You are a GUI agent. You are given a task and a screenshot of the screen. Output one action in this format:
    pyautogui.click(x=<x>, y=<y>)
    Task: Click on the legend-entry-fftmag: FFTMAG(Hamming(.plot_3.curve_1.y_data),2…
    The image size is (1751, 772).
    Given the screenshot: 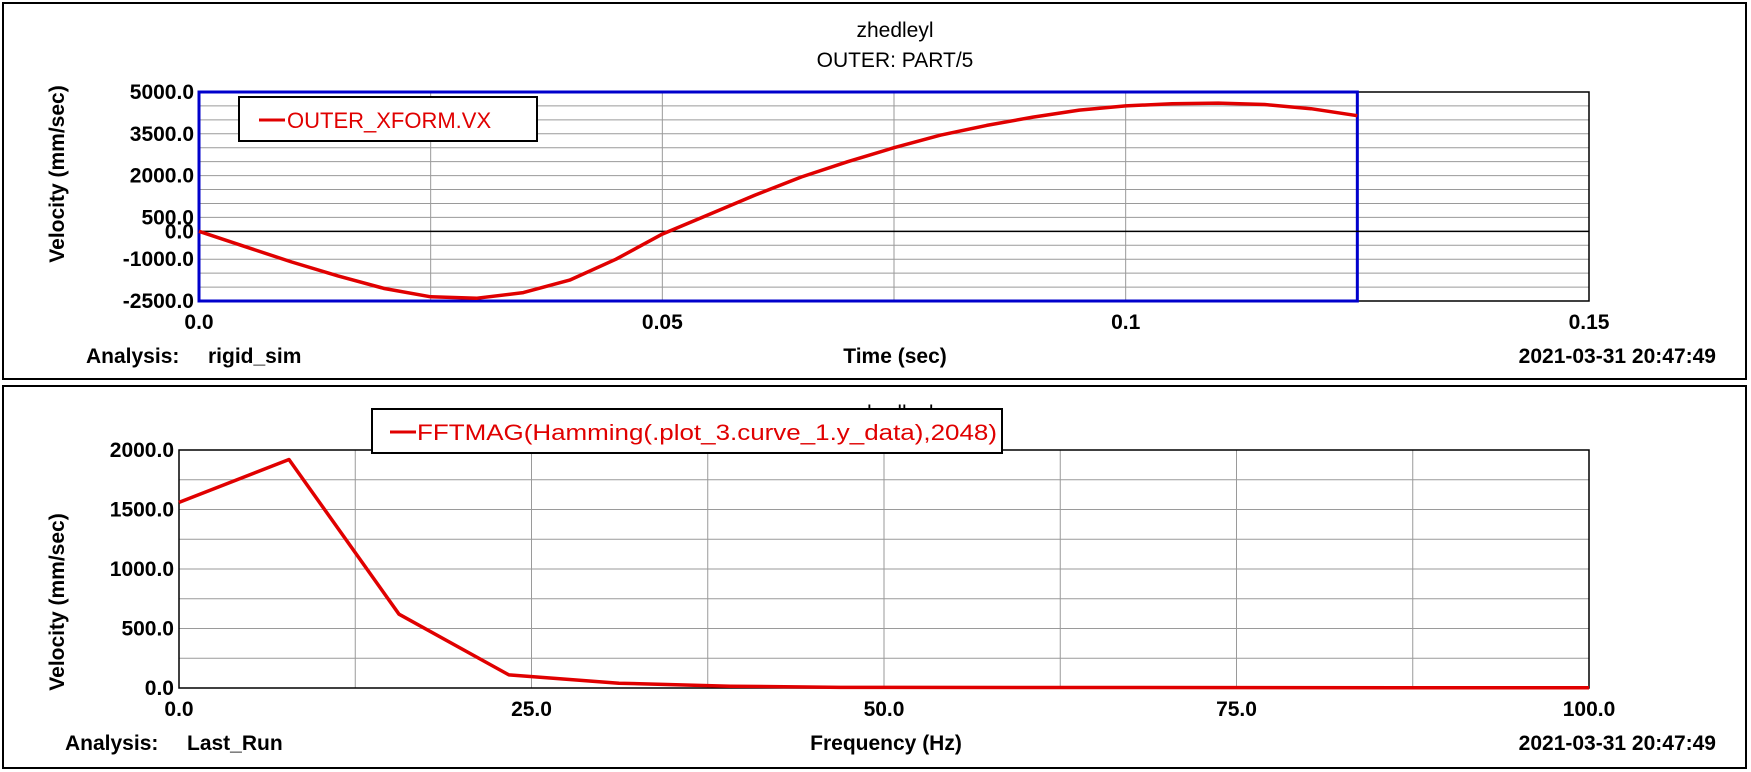 What is the action you would take?
    pyautogui.click(x=707, y=432)
    